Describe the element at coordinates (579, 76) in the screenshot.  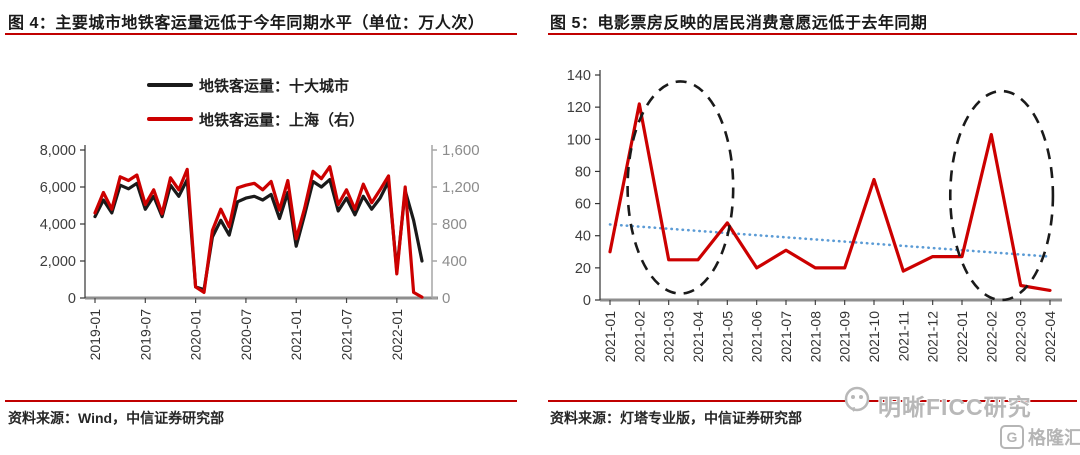
I see `svg-text: 140` at that location.